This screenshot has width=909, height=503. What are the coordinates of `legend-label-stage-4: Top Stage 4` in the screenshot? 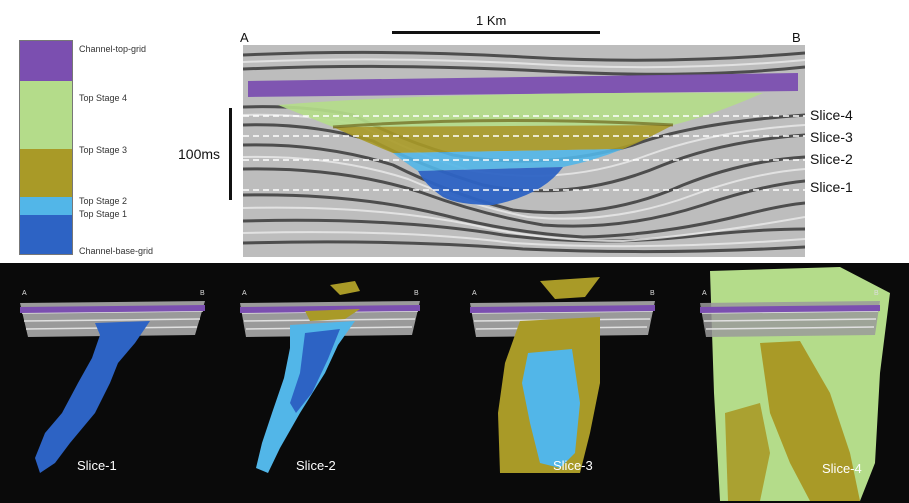 It's located at (103, 98).